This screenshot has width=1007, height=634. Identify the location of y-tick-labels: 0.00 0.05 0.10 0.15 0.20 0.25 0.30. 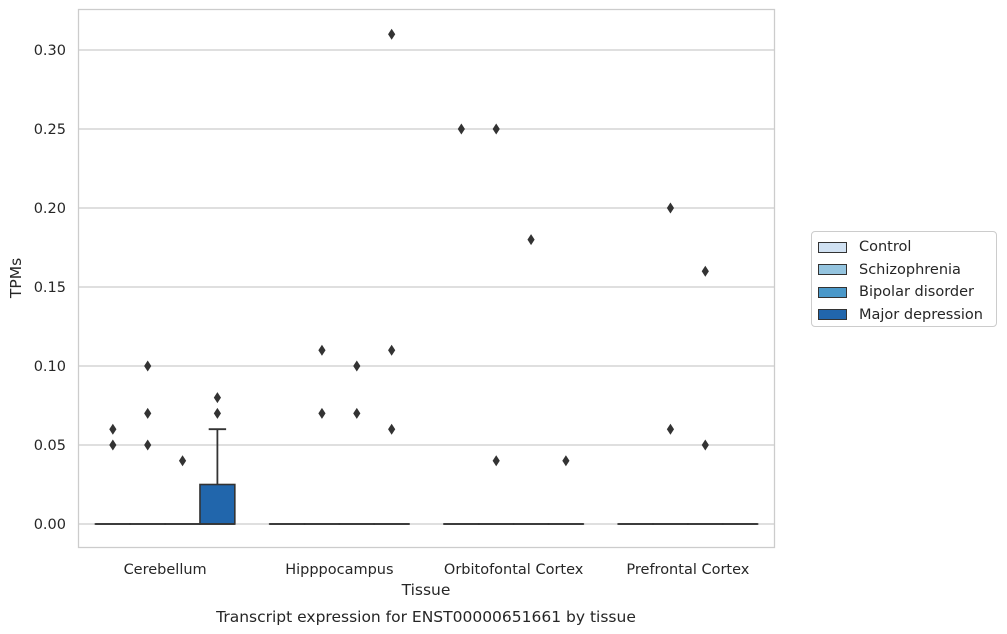
(50, 288).